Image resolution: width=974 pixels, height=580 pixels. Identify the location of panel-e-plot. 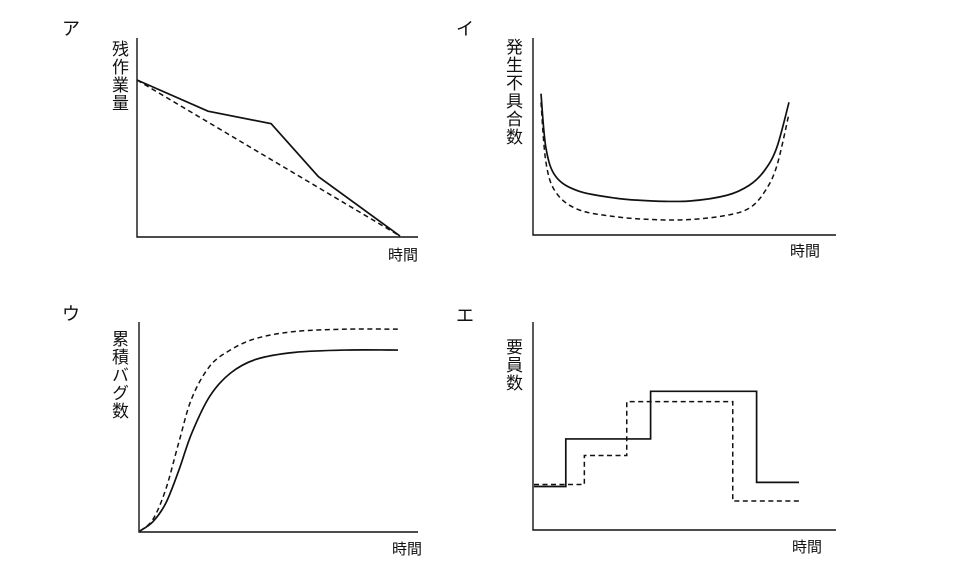
(666, 446).